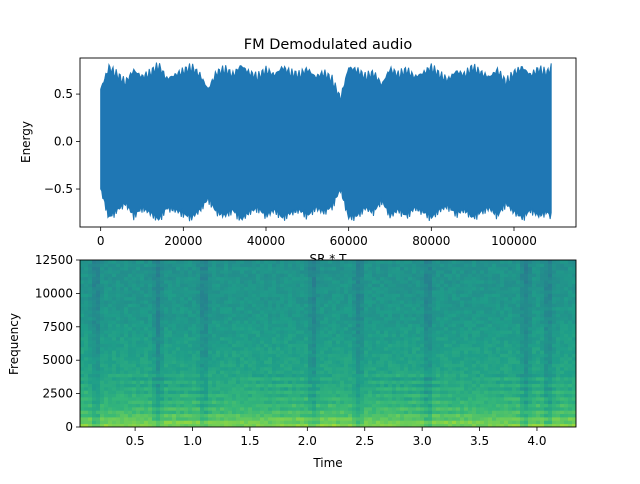 This screenshot has width=640, height=484. Describe the element at coordinates (54, 260) in the screenshot. I see `spectrogram-y-tick-label: 12500` at that location.